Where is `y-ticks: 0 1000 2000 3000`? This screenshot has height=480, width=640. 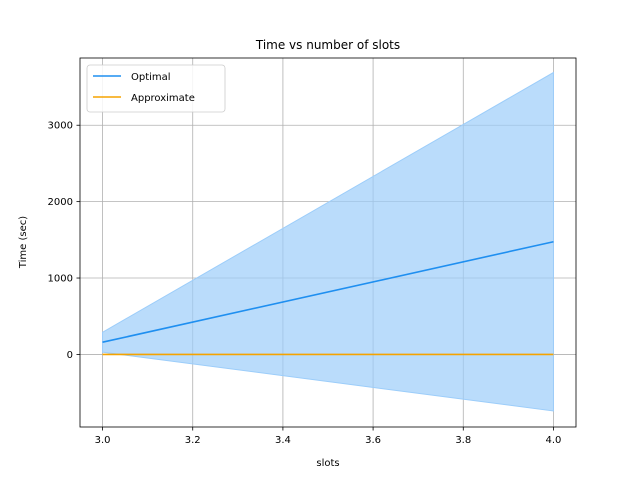 y-ticks: 0 1000 2000 3000 is located at coordinates (64, 241).